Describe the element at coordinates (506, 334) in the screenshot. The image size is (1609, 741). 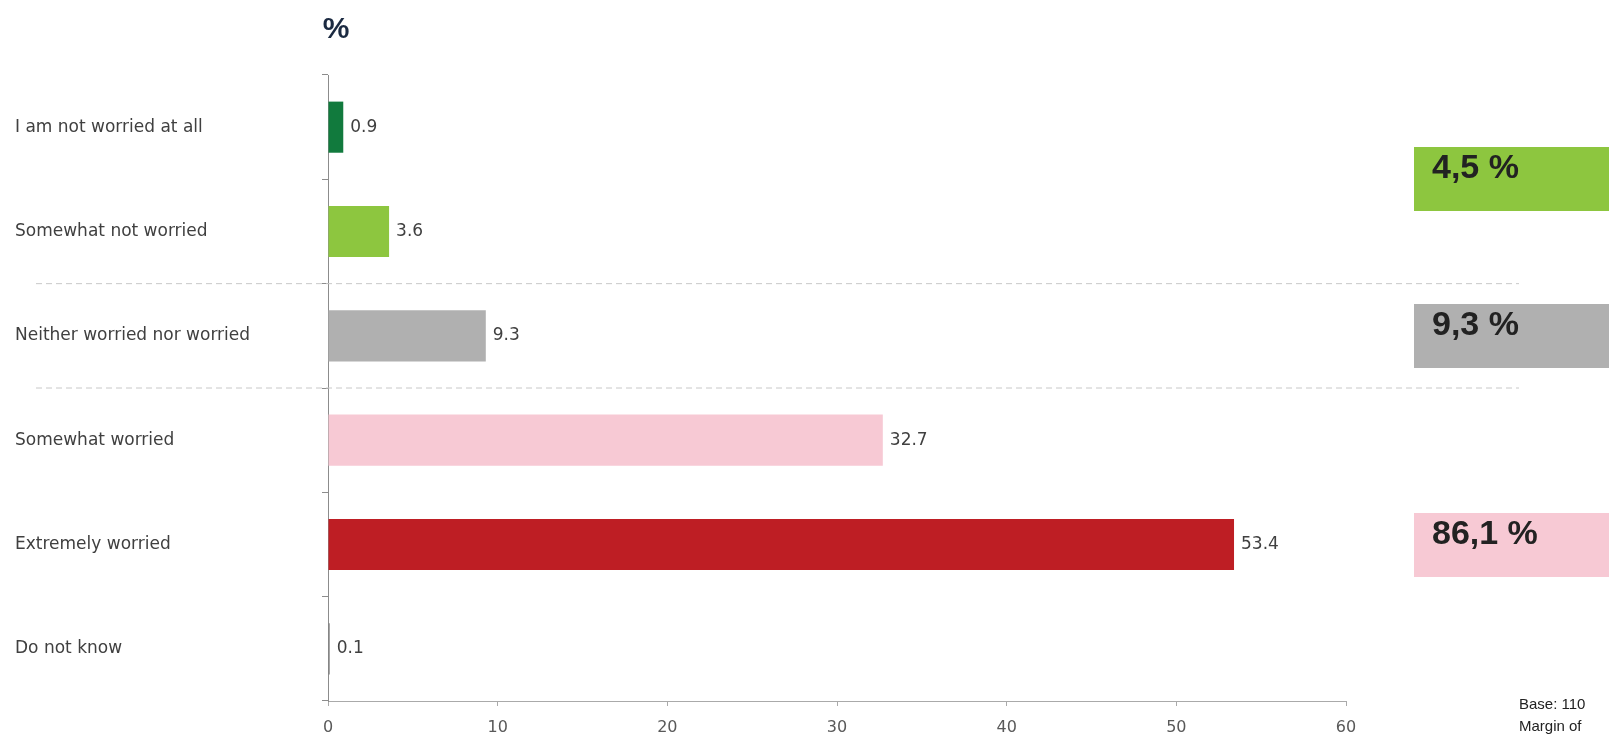
I see `data-label: 9.3` at that location.